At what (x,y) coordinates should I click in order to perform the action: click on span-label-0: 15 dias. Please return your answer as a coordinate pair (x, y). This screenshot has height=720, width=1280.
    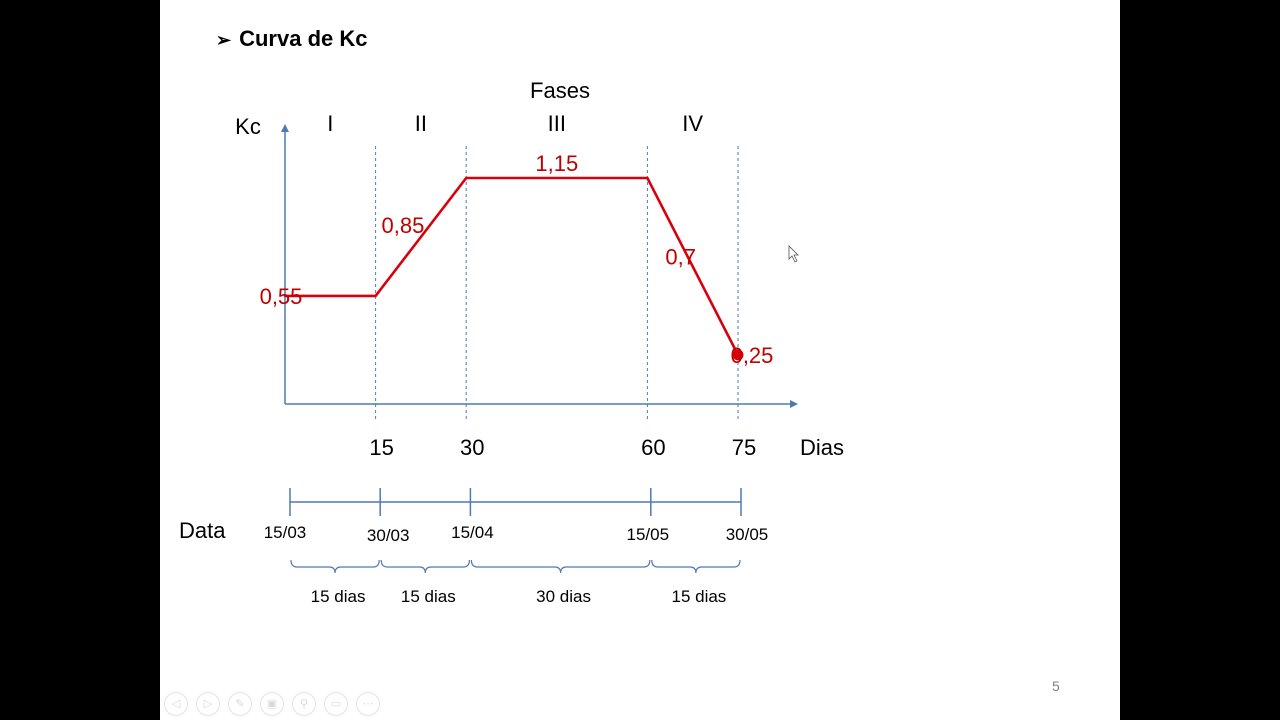
    Looking at the image, I should click on (338, 596).